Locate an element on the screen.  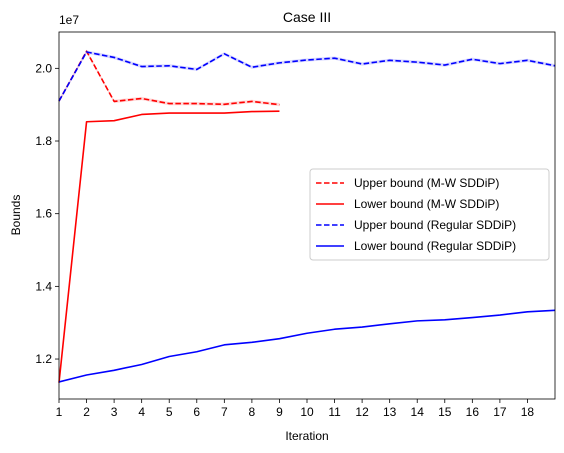
x-tick-label: 10 is located at coordinates (307, 412).